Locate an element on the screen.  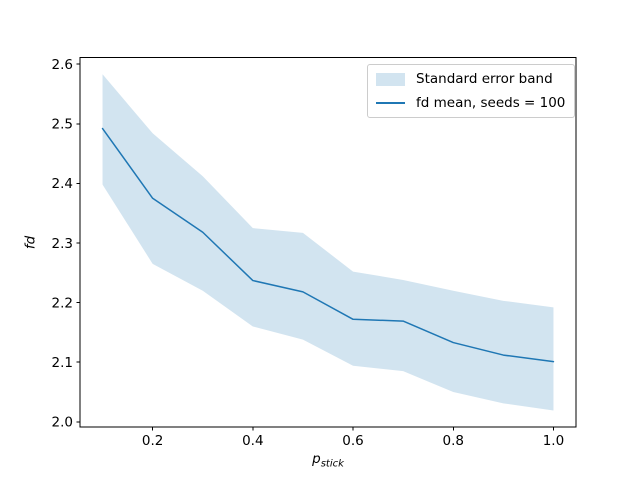
y-tick-label: 2.0 is located at coordinates (62, 423).